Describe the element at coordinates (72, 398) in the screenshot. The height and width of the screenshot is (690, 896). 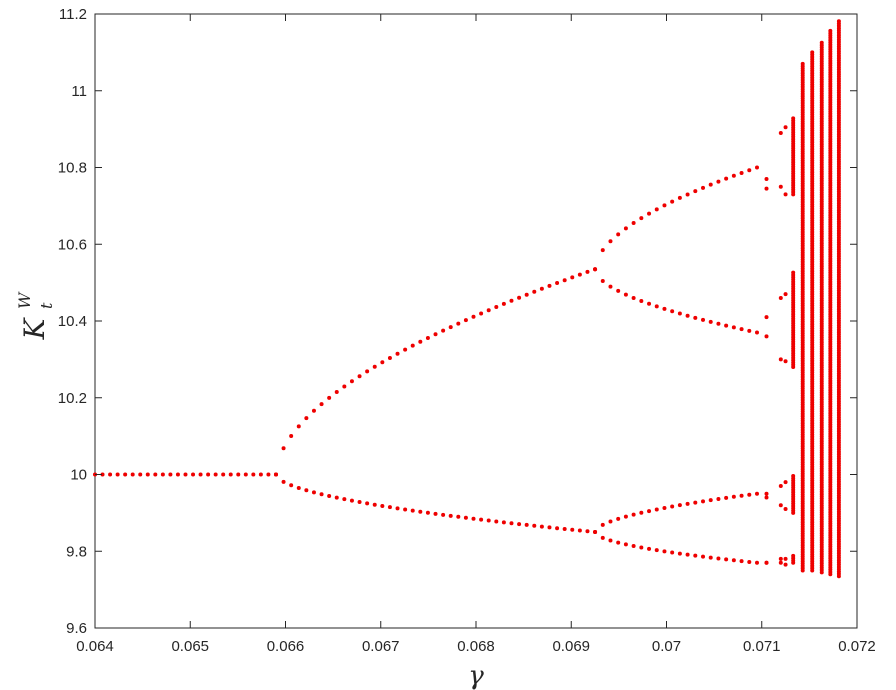
I see `y-tick-label: 10.2` at that location.